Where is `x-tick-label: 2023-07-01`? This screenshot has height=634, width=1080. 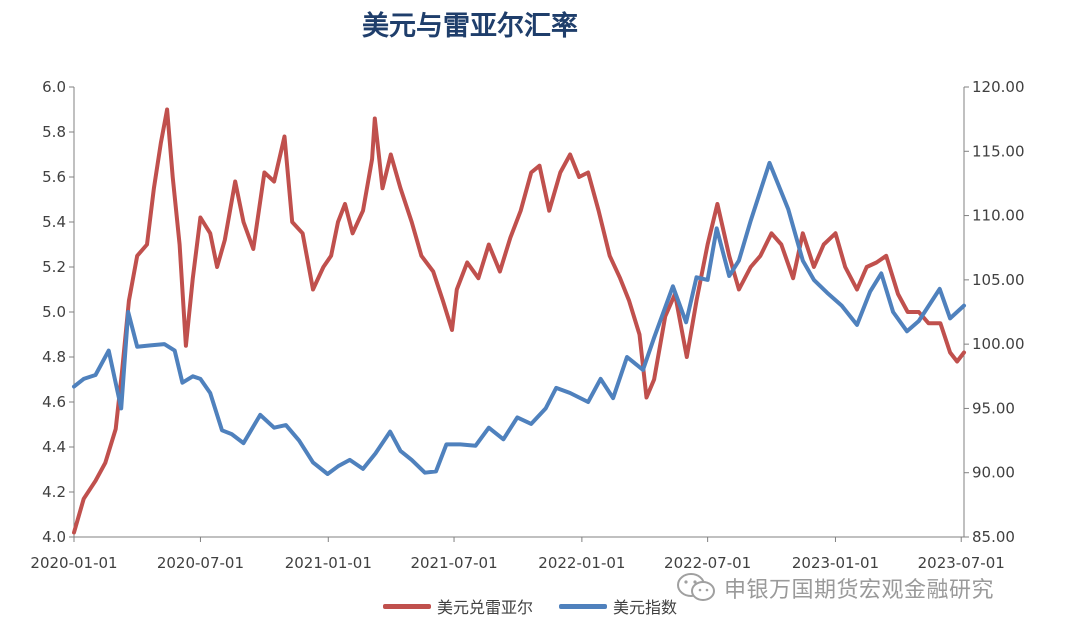
x-tick-label: 2023-07-01 is located at coordinates (961, 563).